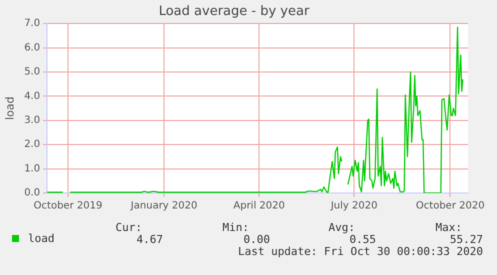 The image size is (497, 275). I want to click on x-tick-label: January 2020, so click(164, 206).